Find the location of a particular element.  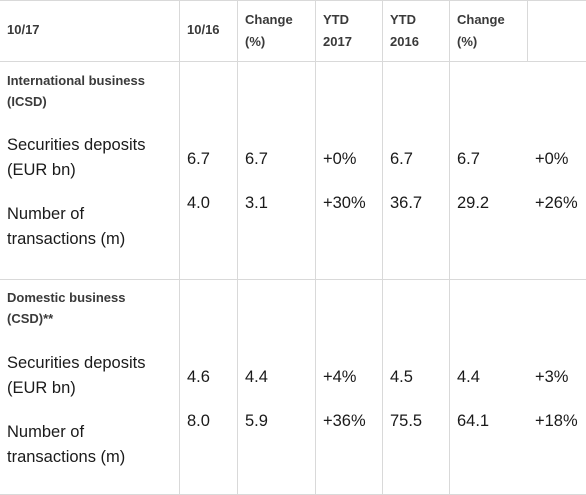

header-cell-ytd-change: Change is located at coordinates (481, 19).